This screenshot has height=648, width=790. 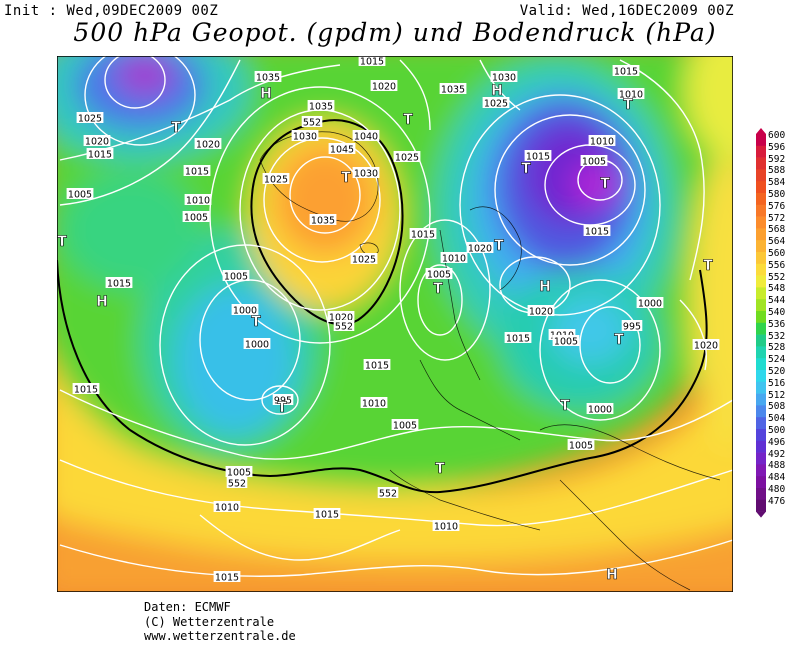 What do you see at coordinates (777, 336) in the screenshot?
I see `scale-label: 532` at bounding box center [777, 336].